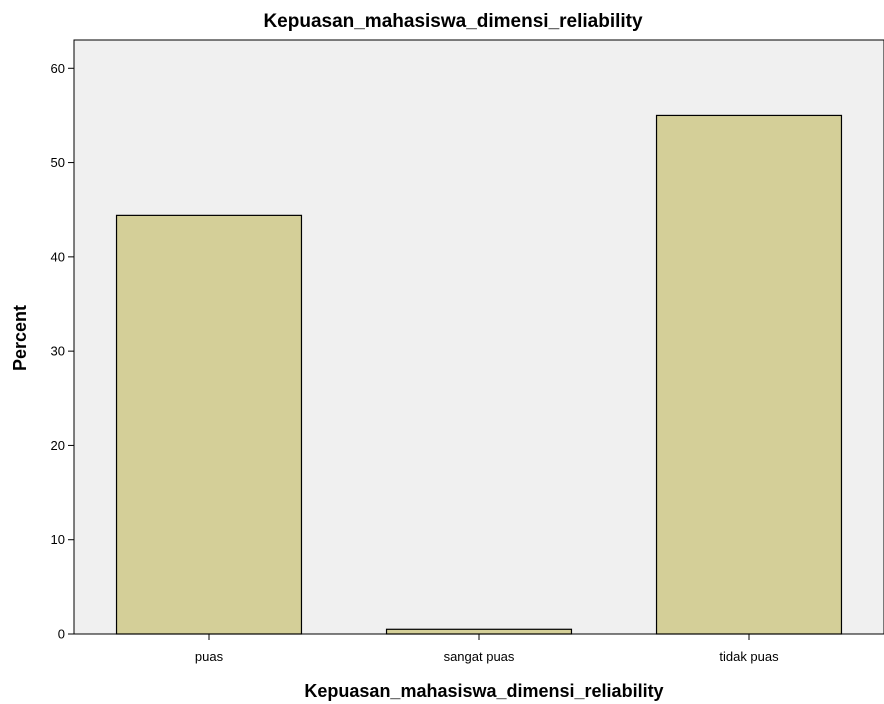 The width and height of the screenshot is (884, 704). Describe the element at coordinates (61, 634) in the screenshot. I see `y-tick-label: 0` at that location.